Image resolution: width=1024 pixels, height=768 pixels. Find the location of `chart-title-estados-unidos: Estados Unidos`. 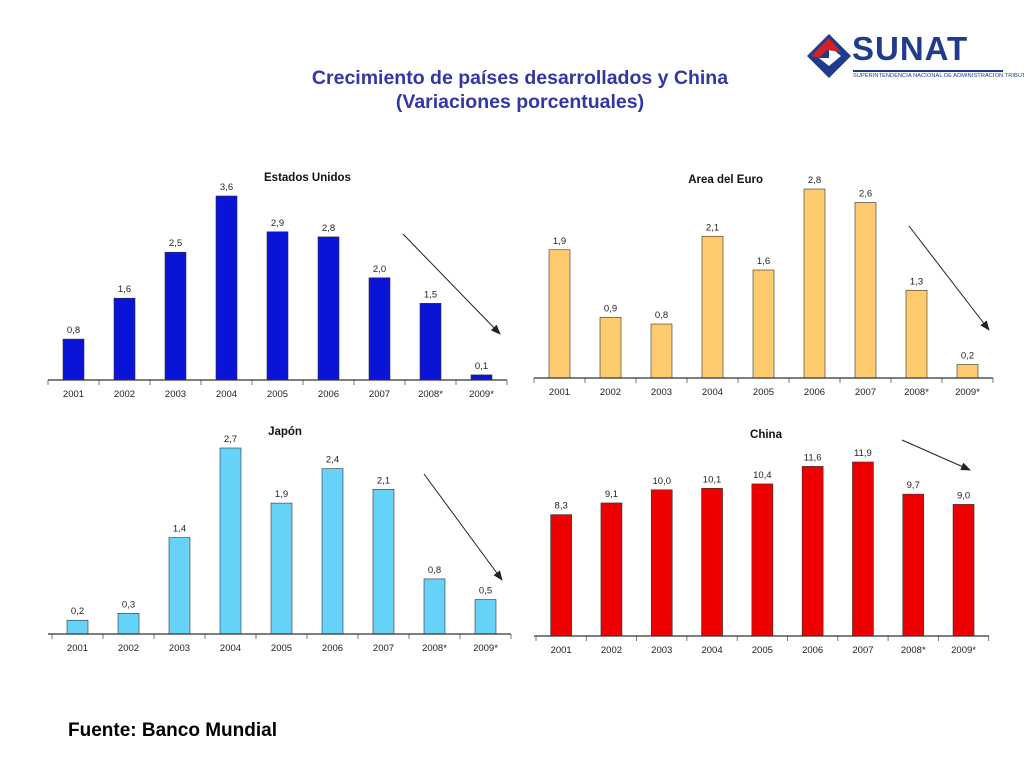

chart-title-estados-unidos: Estados Unidos is located at coordinates (307, 178).